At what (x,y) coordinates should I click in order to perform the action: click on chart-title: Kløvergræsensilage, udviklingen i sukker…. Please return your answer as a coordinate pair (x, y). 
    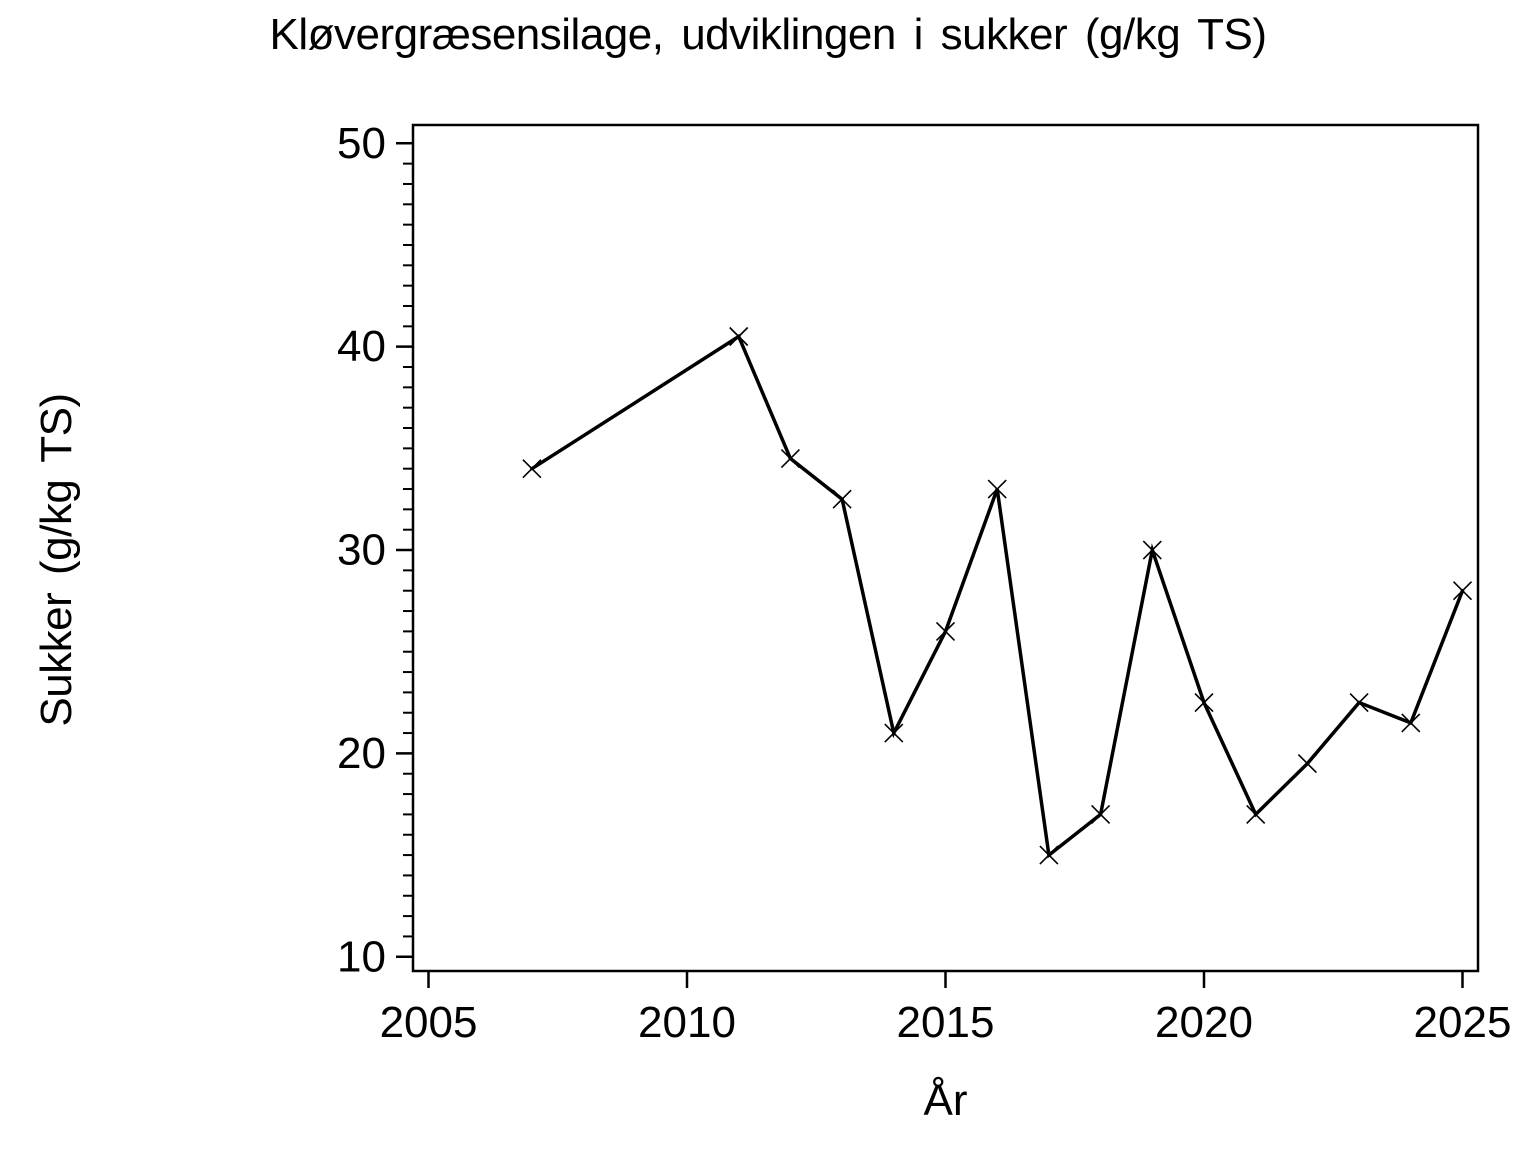
    Looking at the image, I should click on (768, 34).